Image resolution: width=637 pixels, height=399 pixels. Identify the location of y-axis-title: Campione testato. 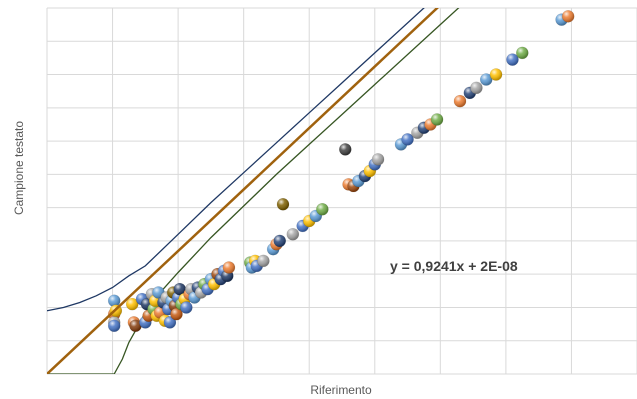
(19, 168).